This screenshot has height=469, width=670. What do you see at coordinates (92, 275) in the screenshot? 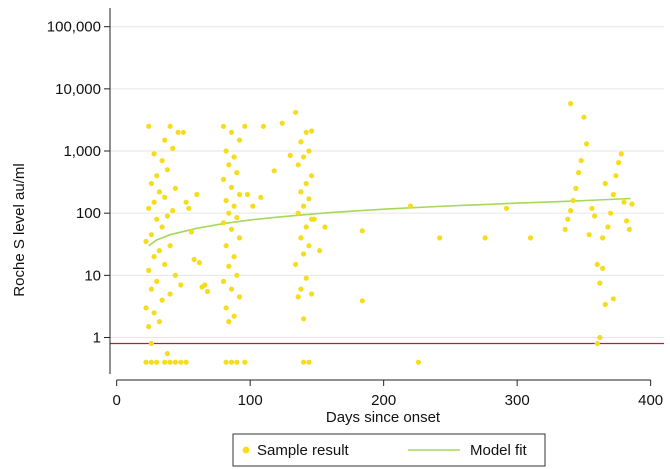
I see `y-tick-label: 10` at bounding box center [92, 275].